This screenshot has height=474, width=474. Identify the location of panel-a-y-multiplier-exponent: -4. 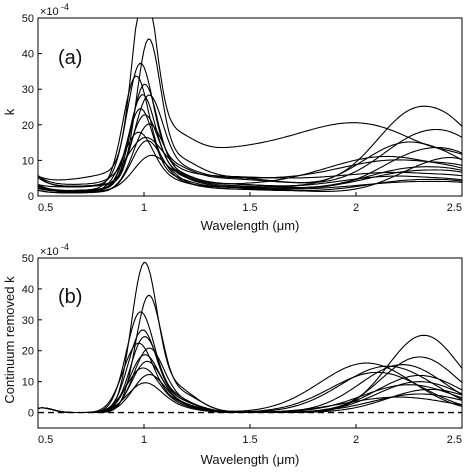
(65, 7).